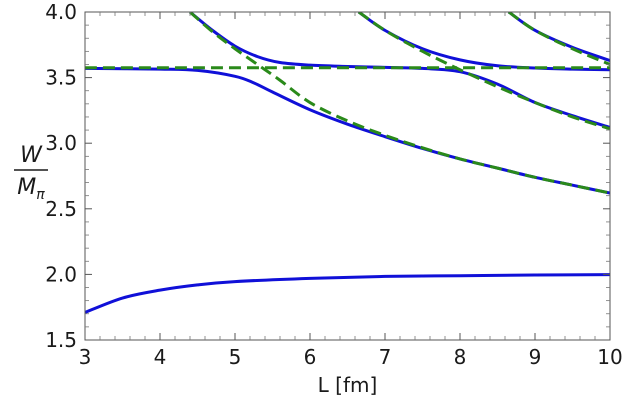 This screenshot has height=403, width=623. I want to click on y-tick-label-3: 3.0, so click(61, 143).